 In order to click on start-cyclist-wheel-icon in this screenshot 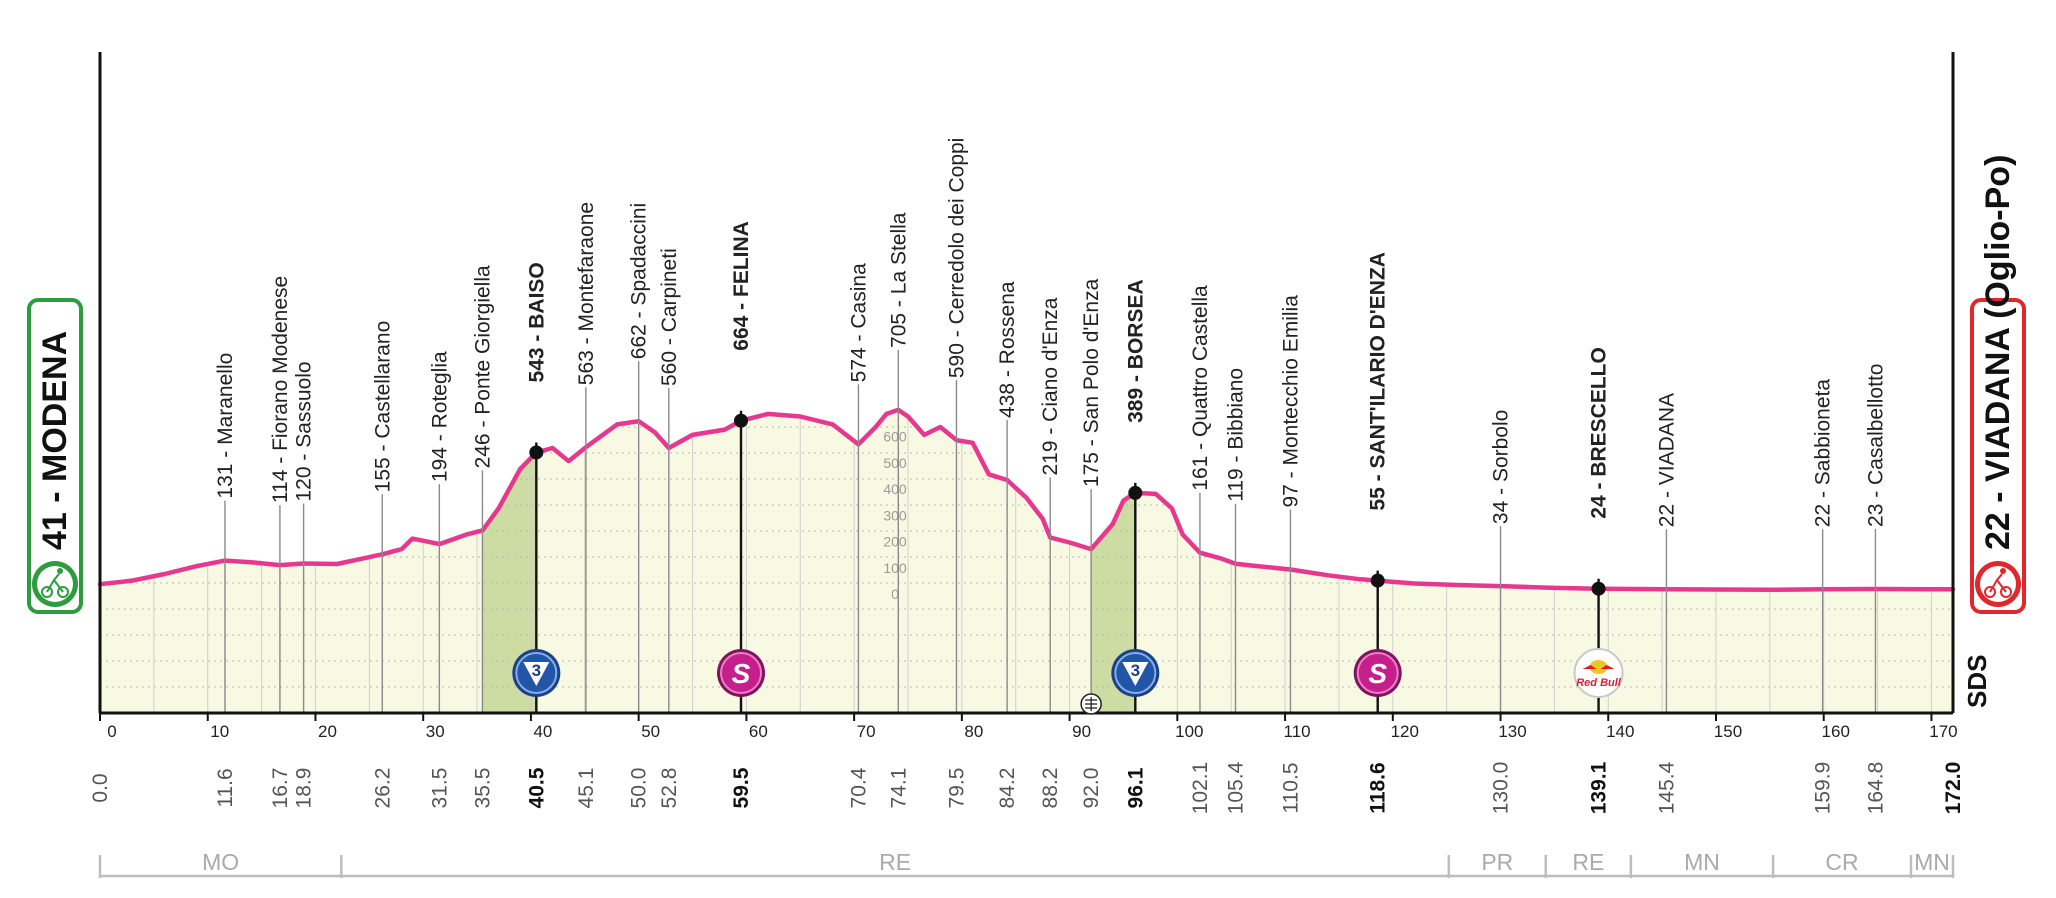, I will do `click(63, 592)`.